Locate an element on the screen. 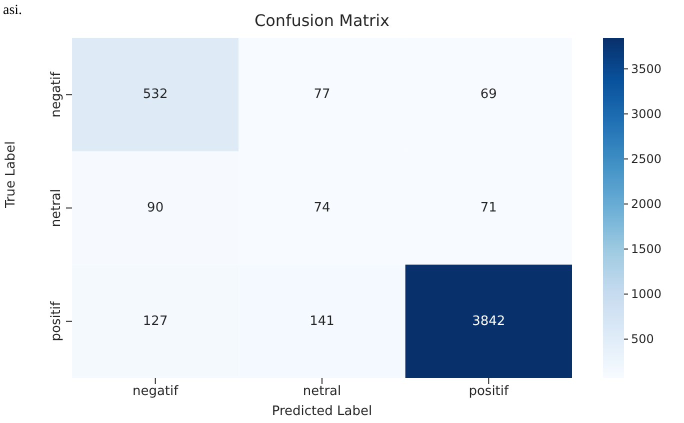 This screenshot has width=684, height=423. data-label: 141 is located at coordinates (322, 321).